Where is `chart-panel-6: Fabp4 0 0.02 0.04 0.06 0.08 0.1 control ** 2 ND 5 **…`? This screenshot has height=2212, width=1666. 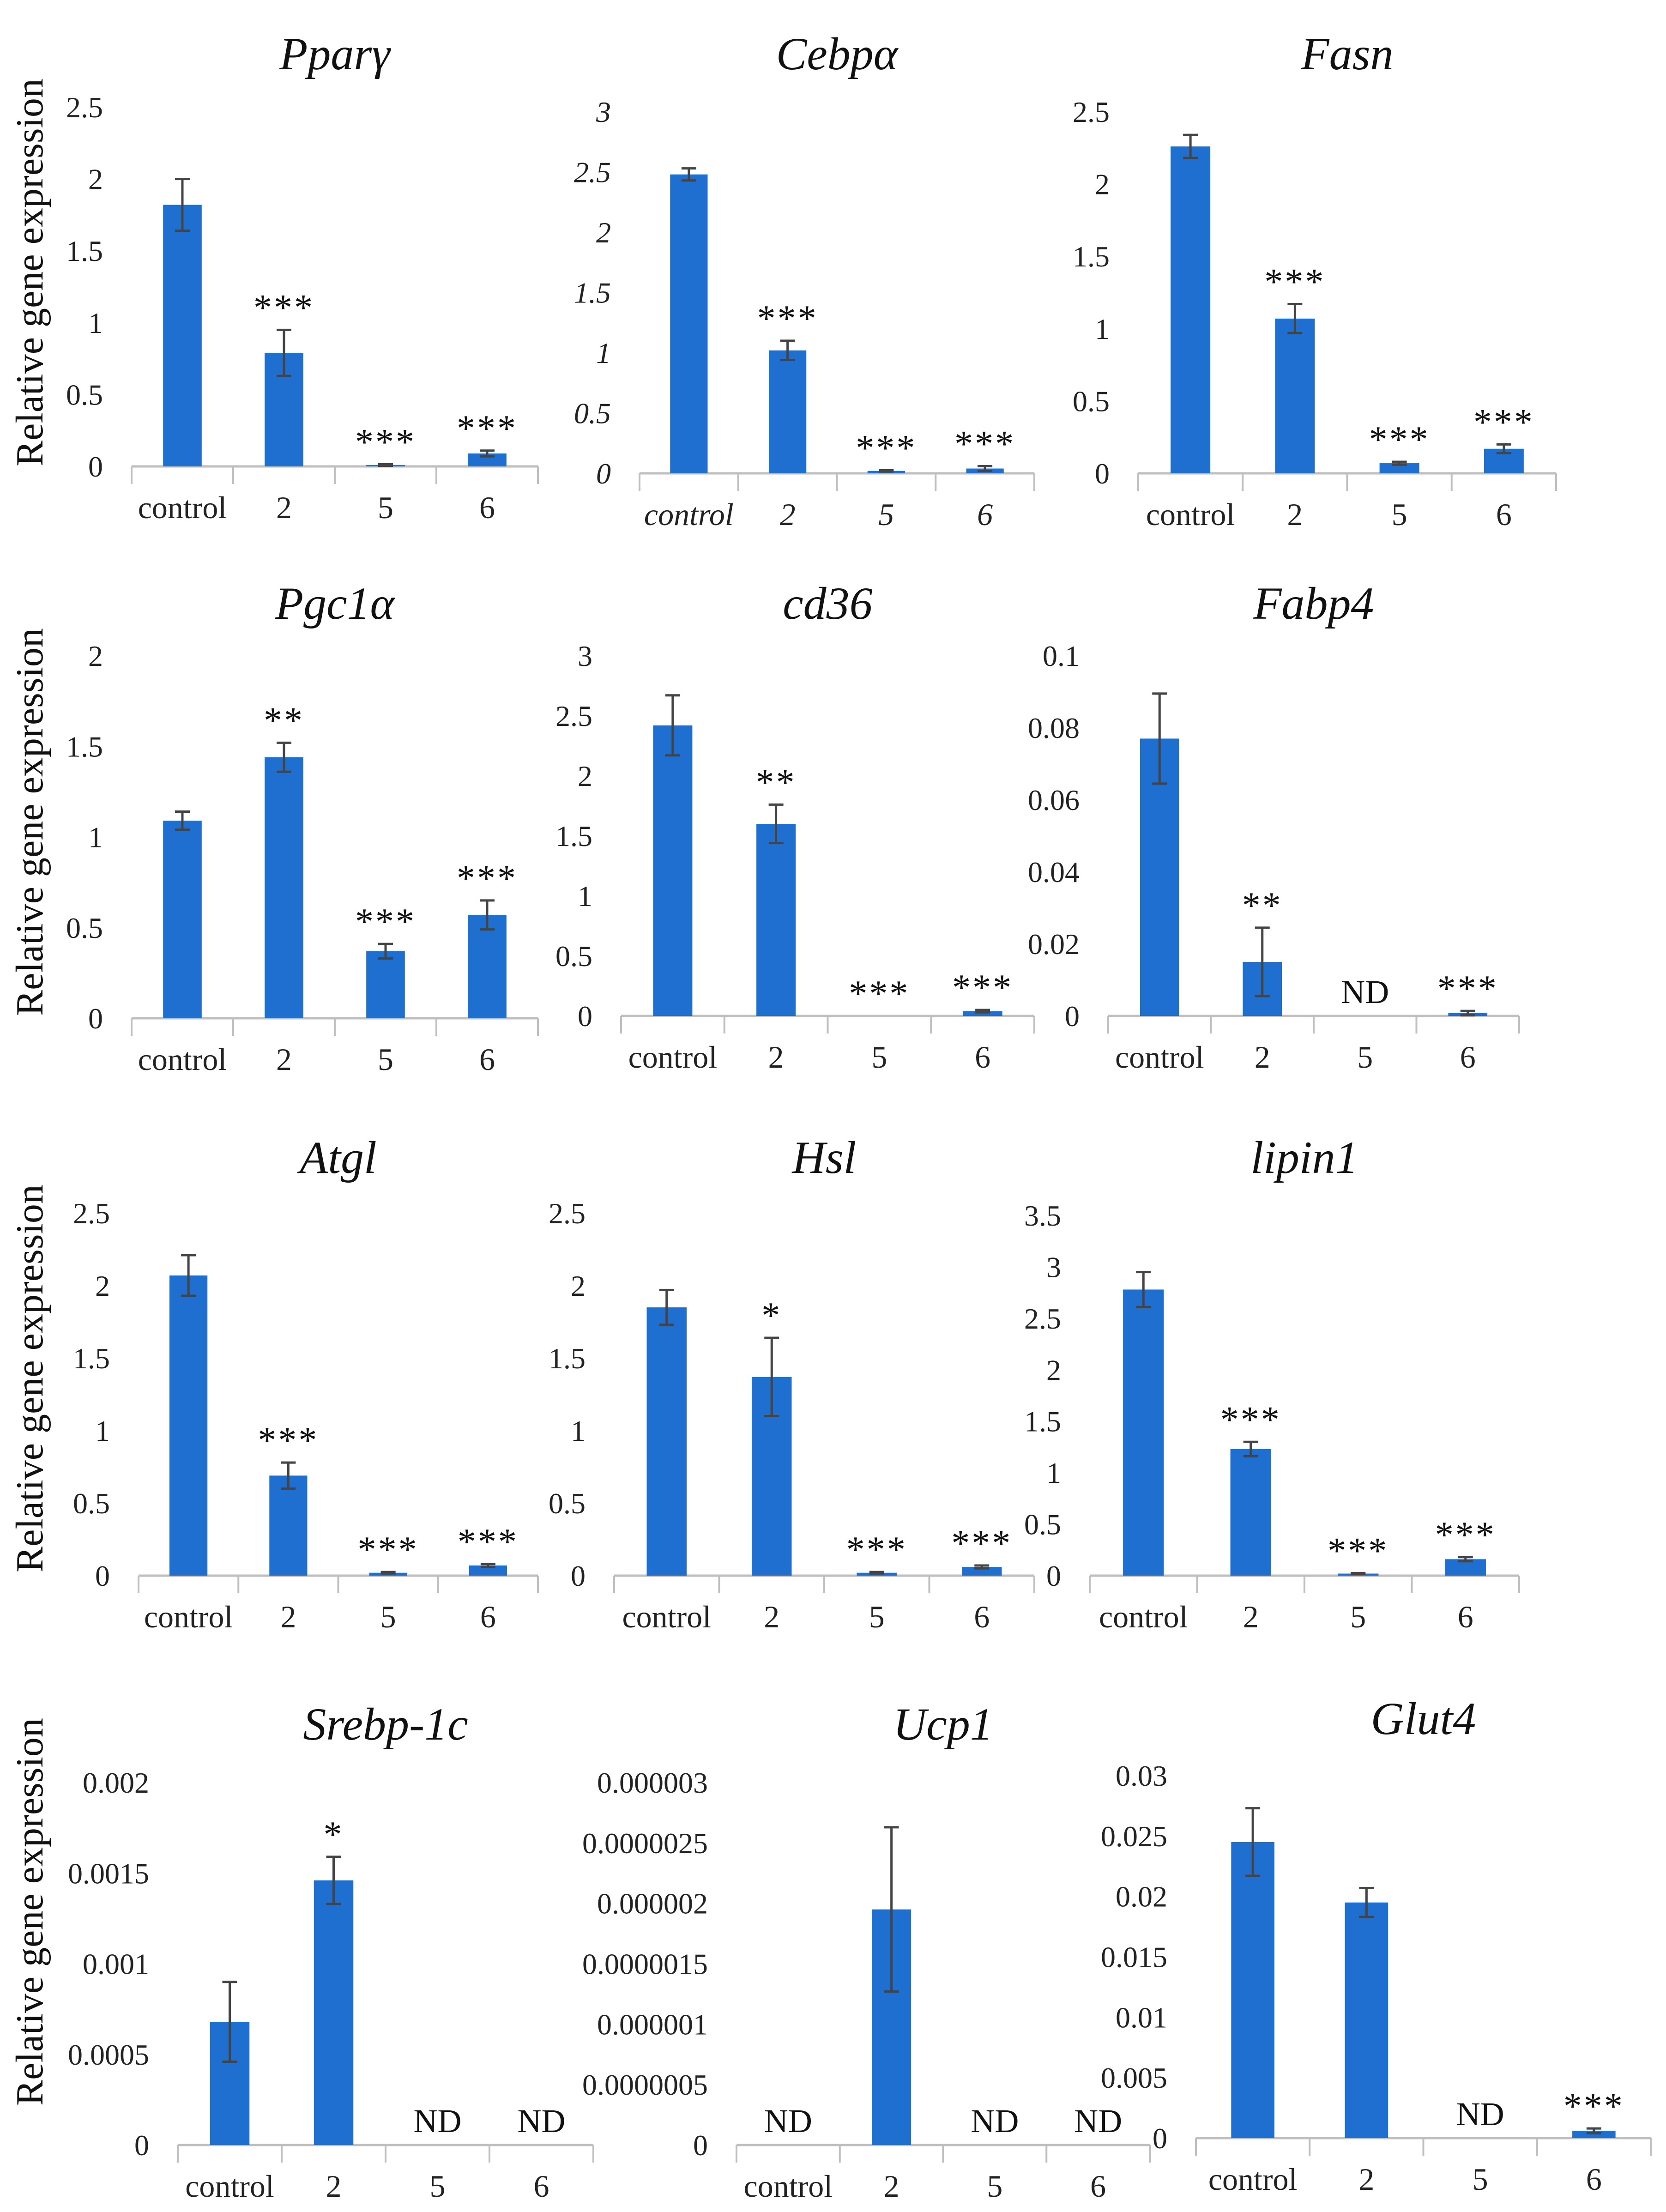 chart-panel-6: Fabp4 0 0.02 0.04 0.06 0.08 0.1 control ** 2 ND 5 **… is located at coordinates (1274, 826).